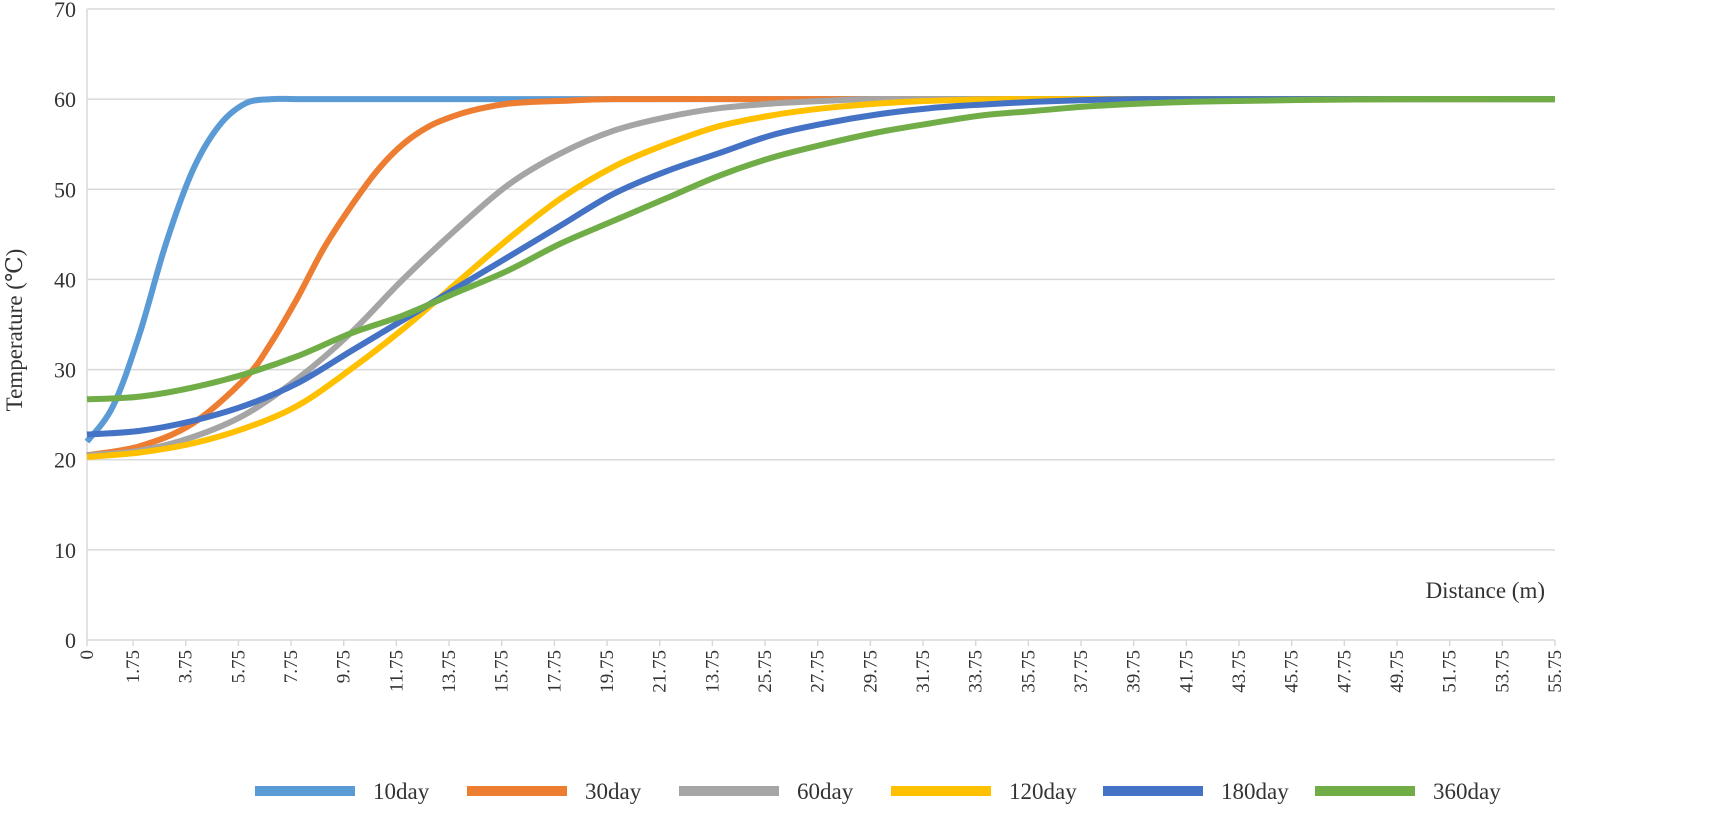 This screenshot has width=1729, height=827. Describe the element at coordinates (1186, 671) in the screenshot. I see `x-tick-label: 41.75` at that location.